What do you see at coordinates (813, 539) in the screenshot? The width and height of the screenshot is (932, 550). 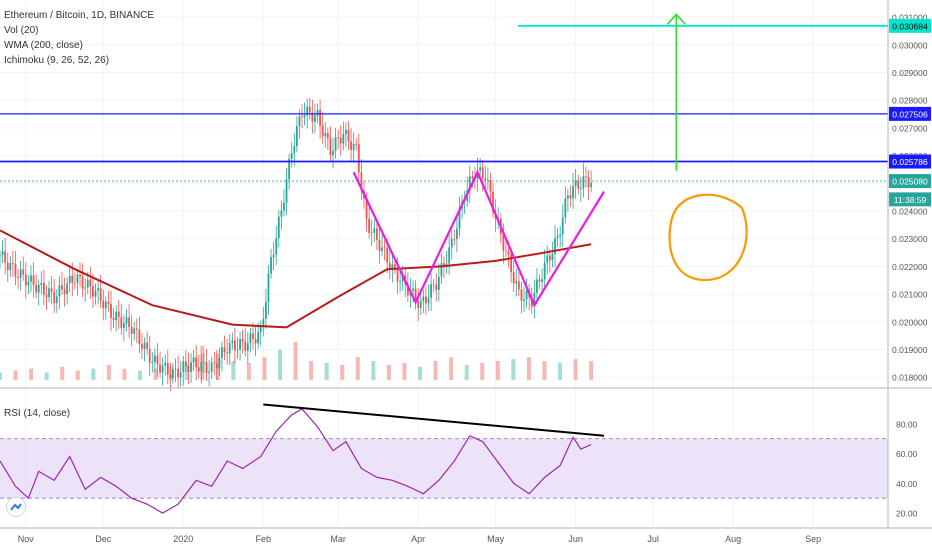 I see `time-tick-label: Sep` at bounding box center [813, 539].